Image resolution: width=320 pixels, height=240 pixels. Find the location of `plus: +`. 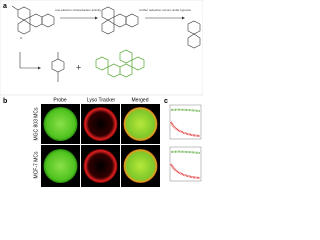

plus: + is located at coordinates (78, 67).